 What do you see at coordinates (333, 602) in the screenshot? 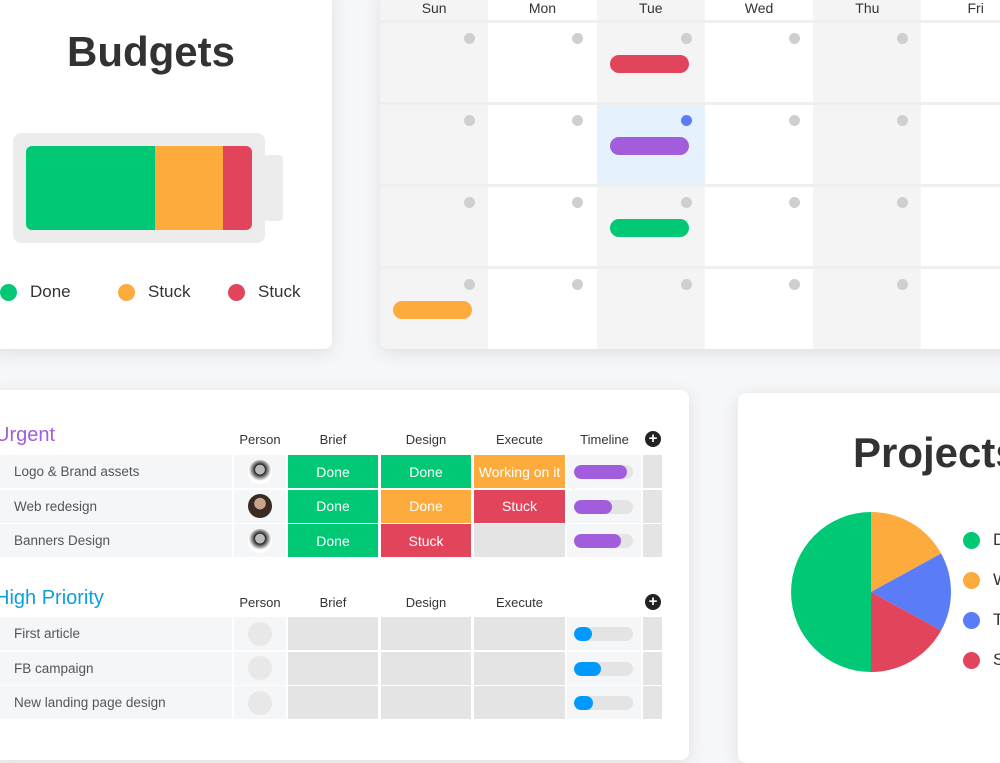
I see `column-header: Brief` at bounding box center [333, 602].